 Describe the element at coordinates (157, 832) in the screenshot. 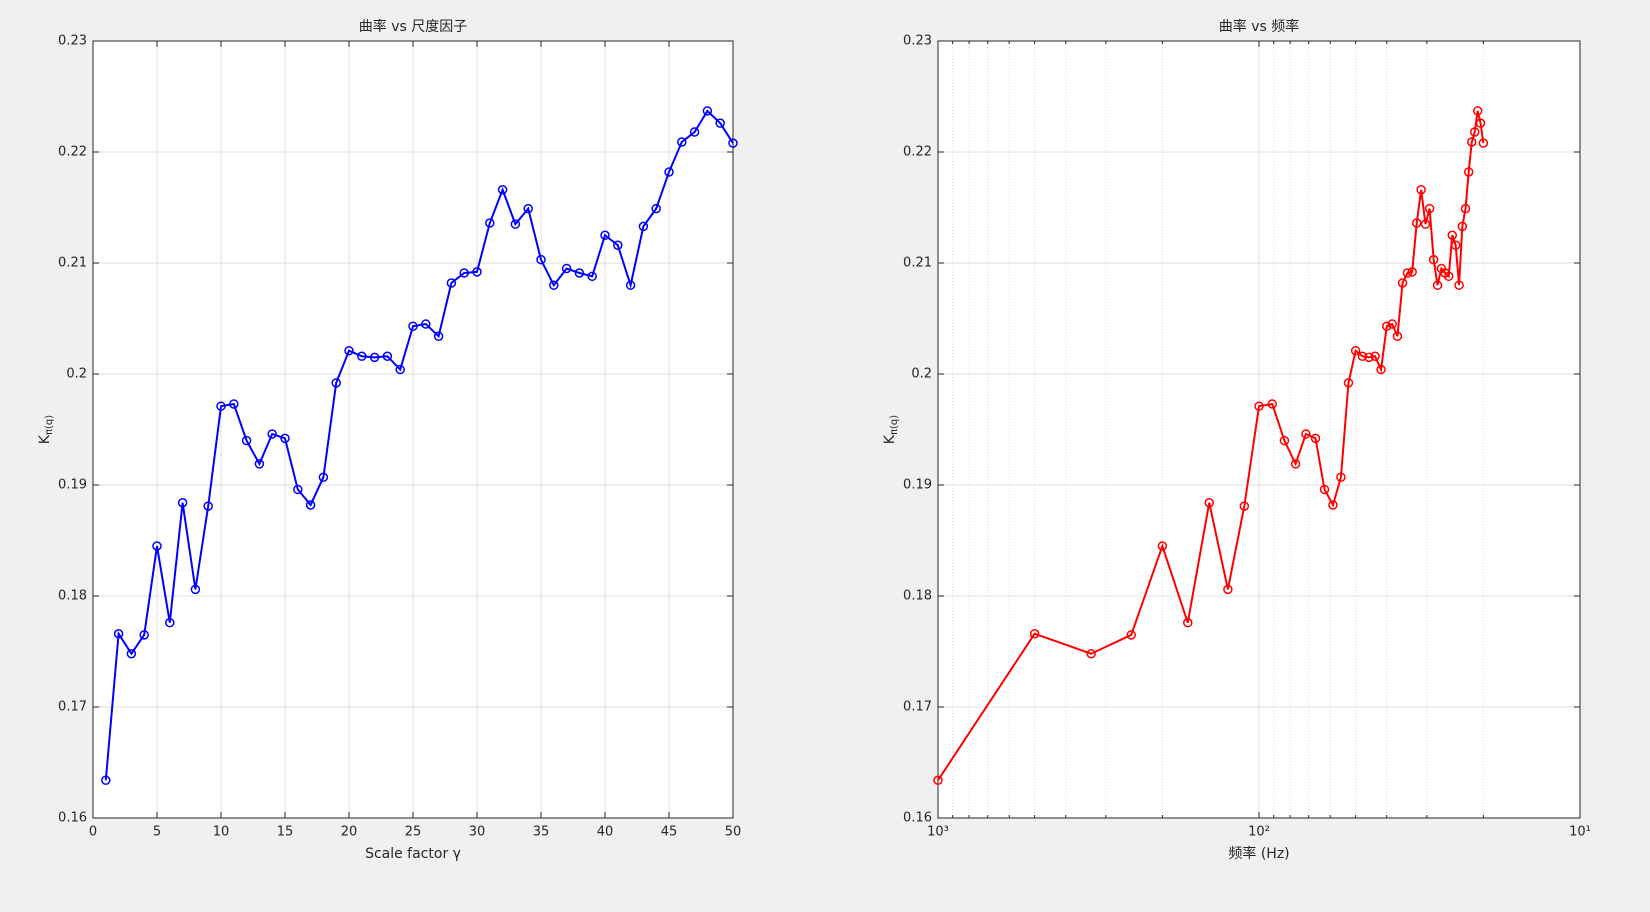

I see `x-tick-label: 5` at that location.